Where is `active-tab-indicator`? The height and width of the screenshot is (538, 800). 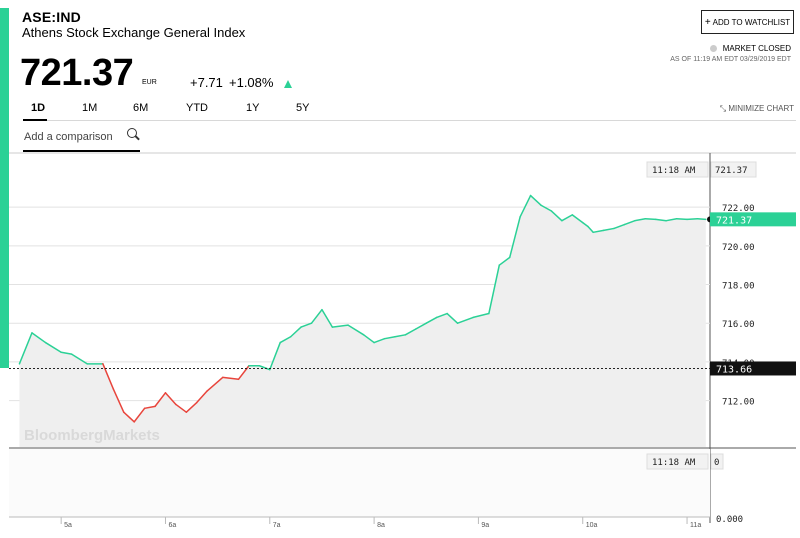
active-tab-indicator is located at coordinates (35, 120).